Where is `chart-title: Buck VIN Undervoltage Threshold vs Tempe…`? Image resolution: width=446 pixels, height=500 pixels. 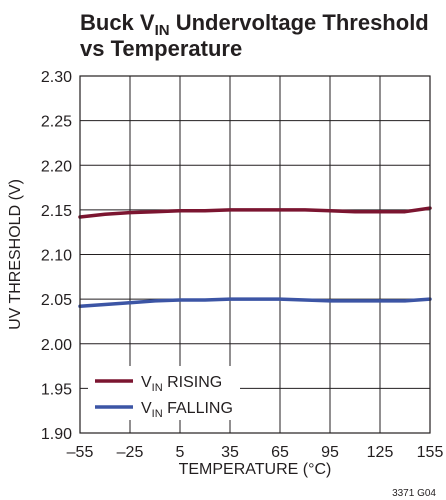
chart-title: Buck VIN Undervoltage Threshold vs Tempe… is located at coordinates (254, 35).